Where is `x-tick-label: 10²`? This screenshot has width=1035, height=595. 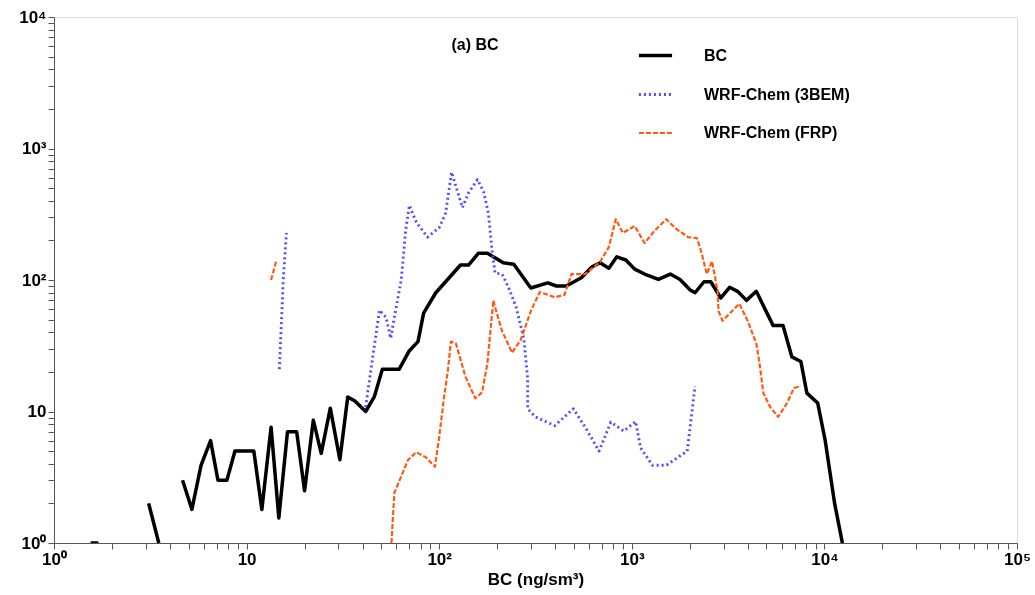 x-tick-label: 10² is located at coordinates (440, 559).